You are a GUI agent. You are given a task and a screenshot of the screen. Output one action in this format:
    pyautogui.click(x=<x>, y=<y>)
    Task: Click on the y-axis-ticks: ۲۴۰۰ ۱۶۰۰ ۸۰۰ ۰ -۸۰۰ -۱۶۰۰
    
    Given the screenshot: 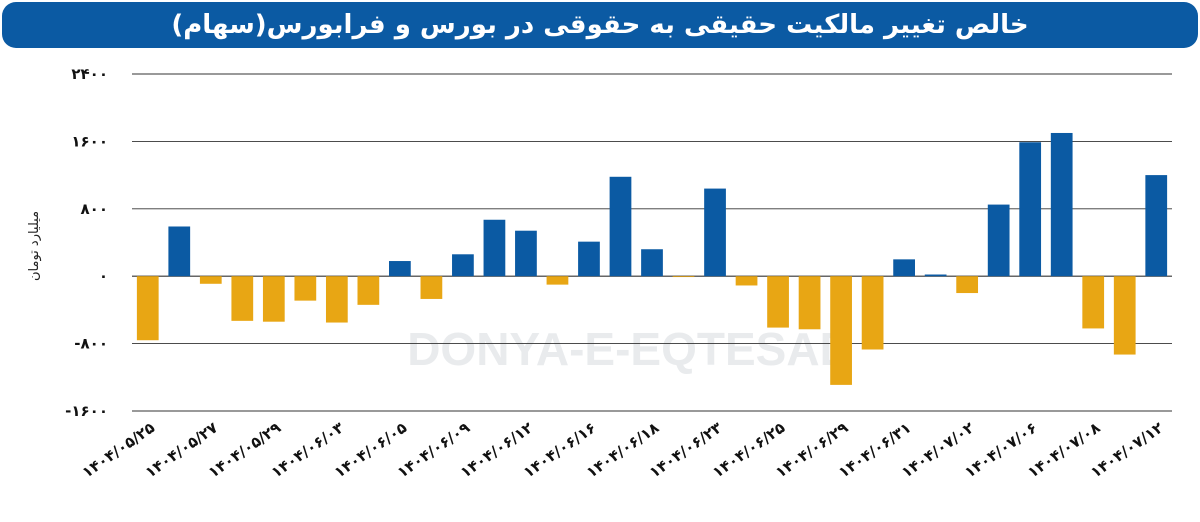 What is the action you would take?
    pyautogui.click(x=86, y=242)
    